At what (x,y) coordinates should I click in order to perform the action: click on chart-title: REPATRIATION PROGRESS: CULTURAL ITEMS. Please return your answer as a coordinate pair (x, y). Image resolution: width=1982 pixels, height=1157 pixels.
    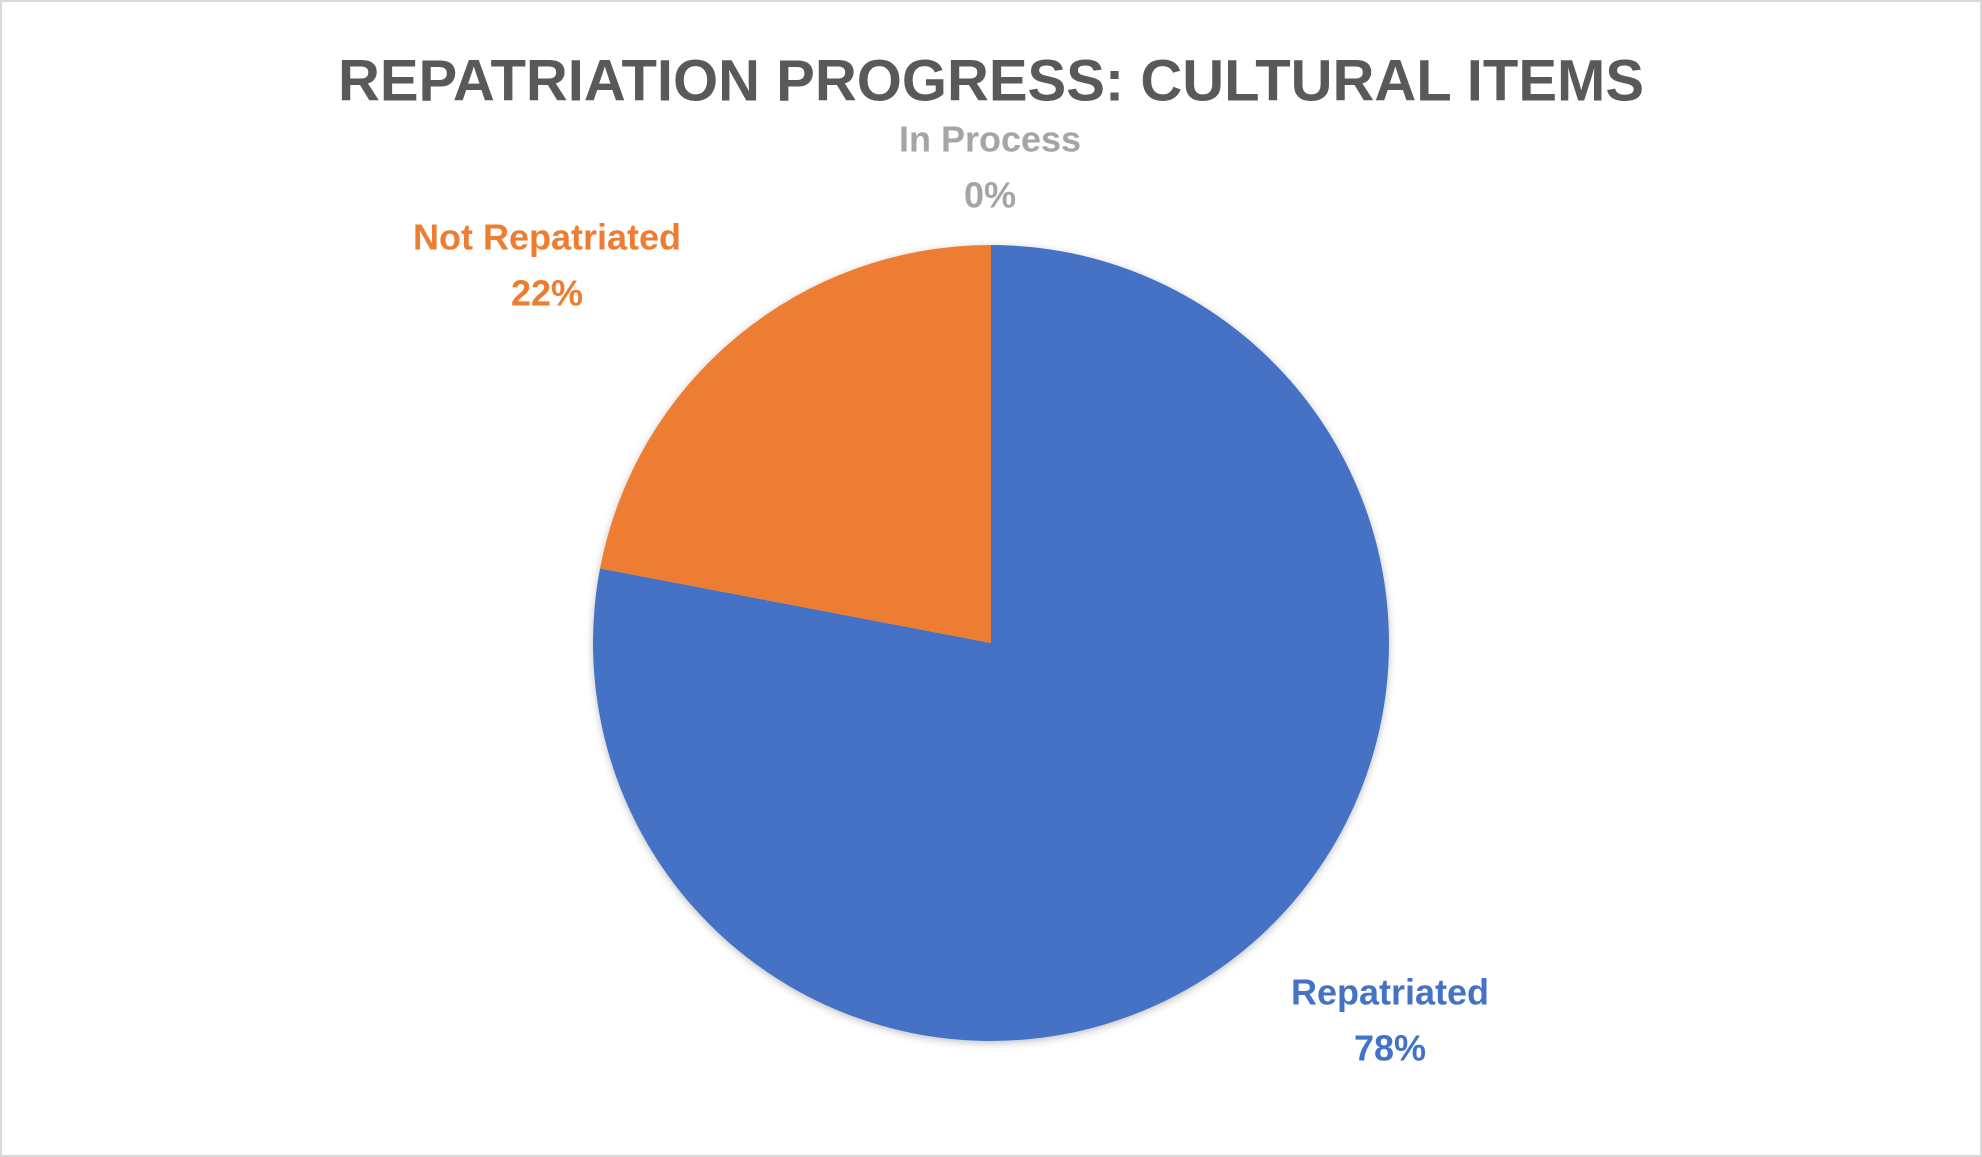
    Looking at the image, I should click on (991, 80).